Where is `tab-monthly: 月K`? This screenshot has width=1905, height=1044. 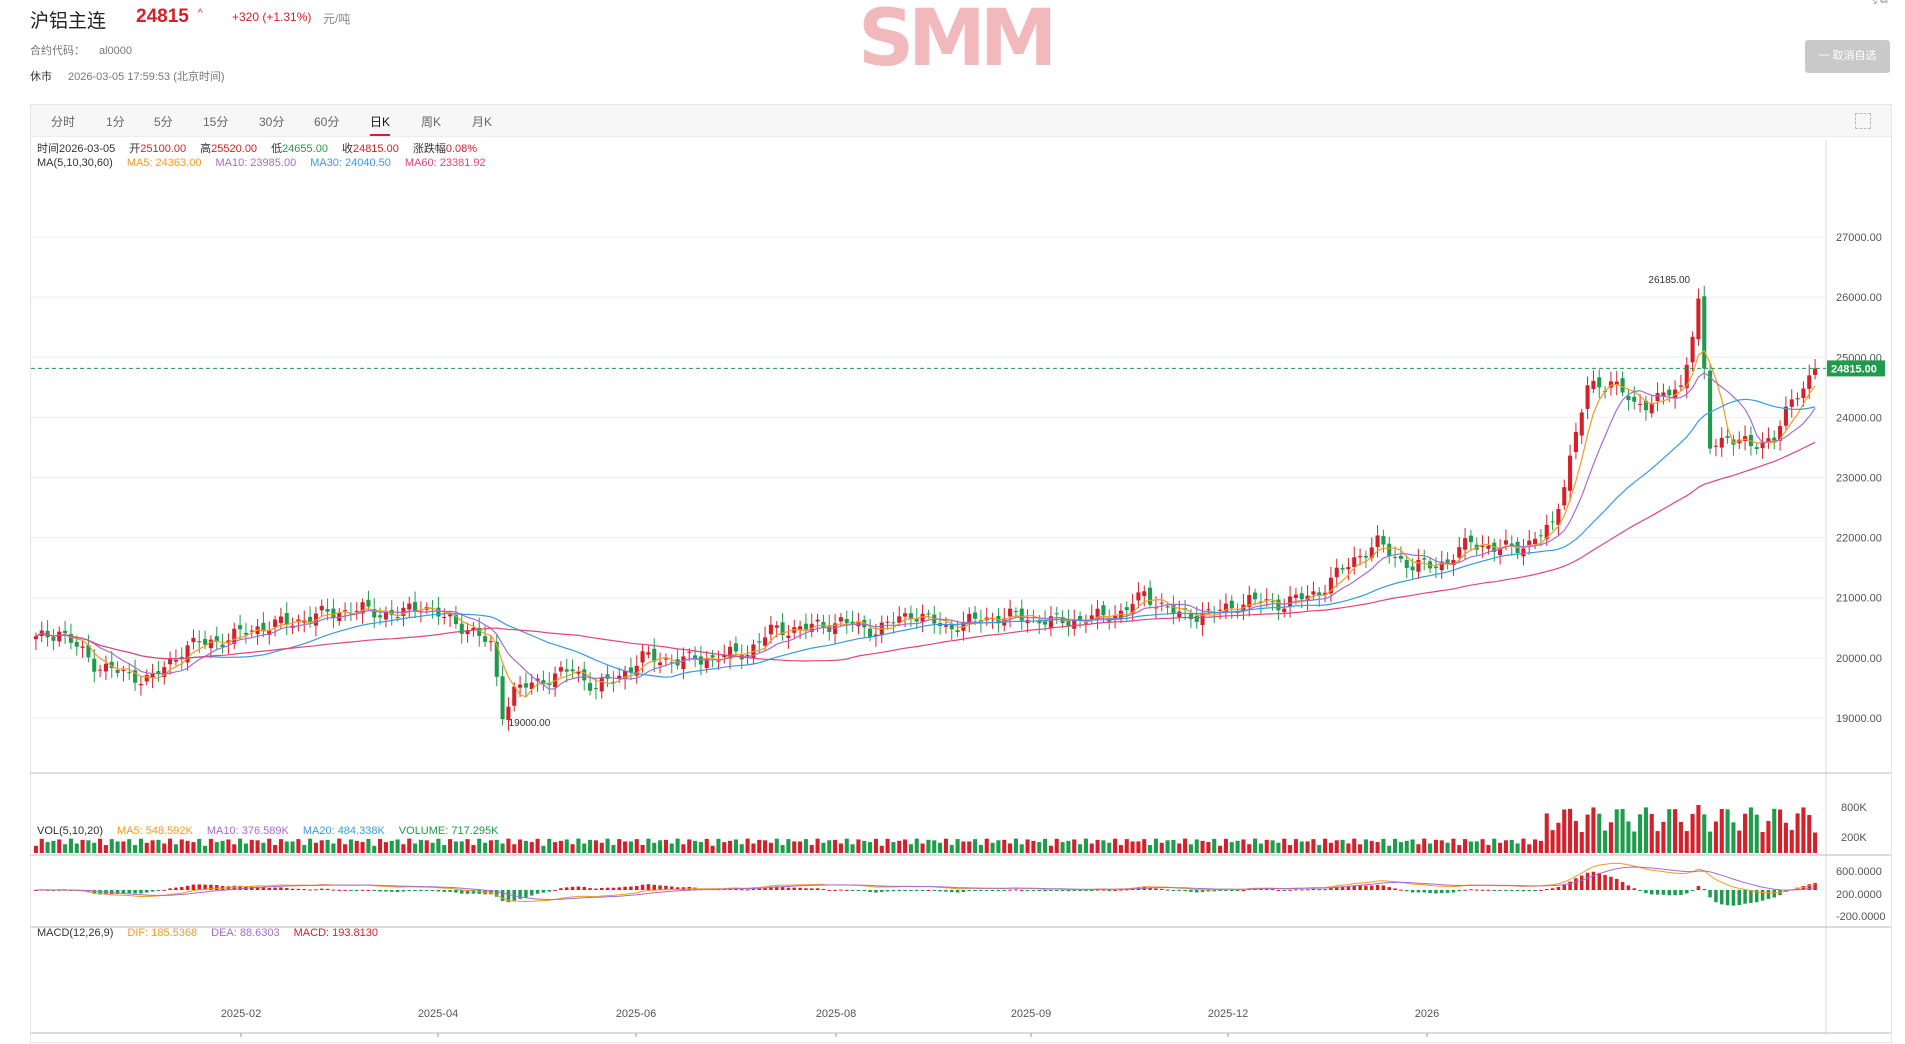 tab-monthly: 月K is located at coordinates (482, 122).